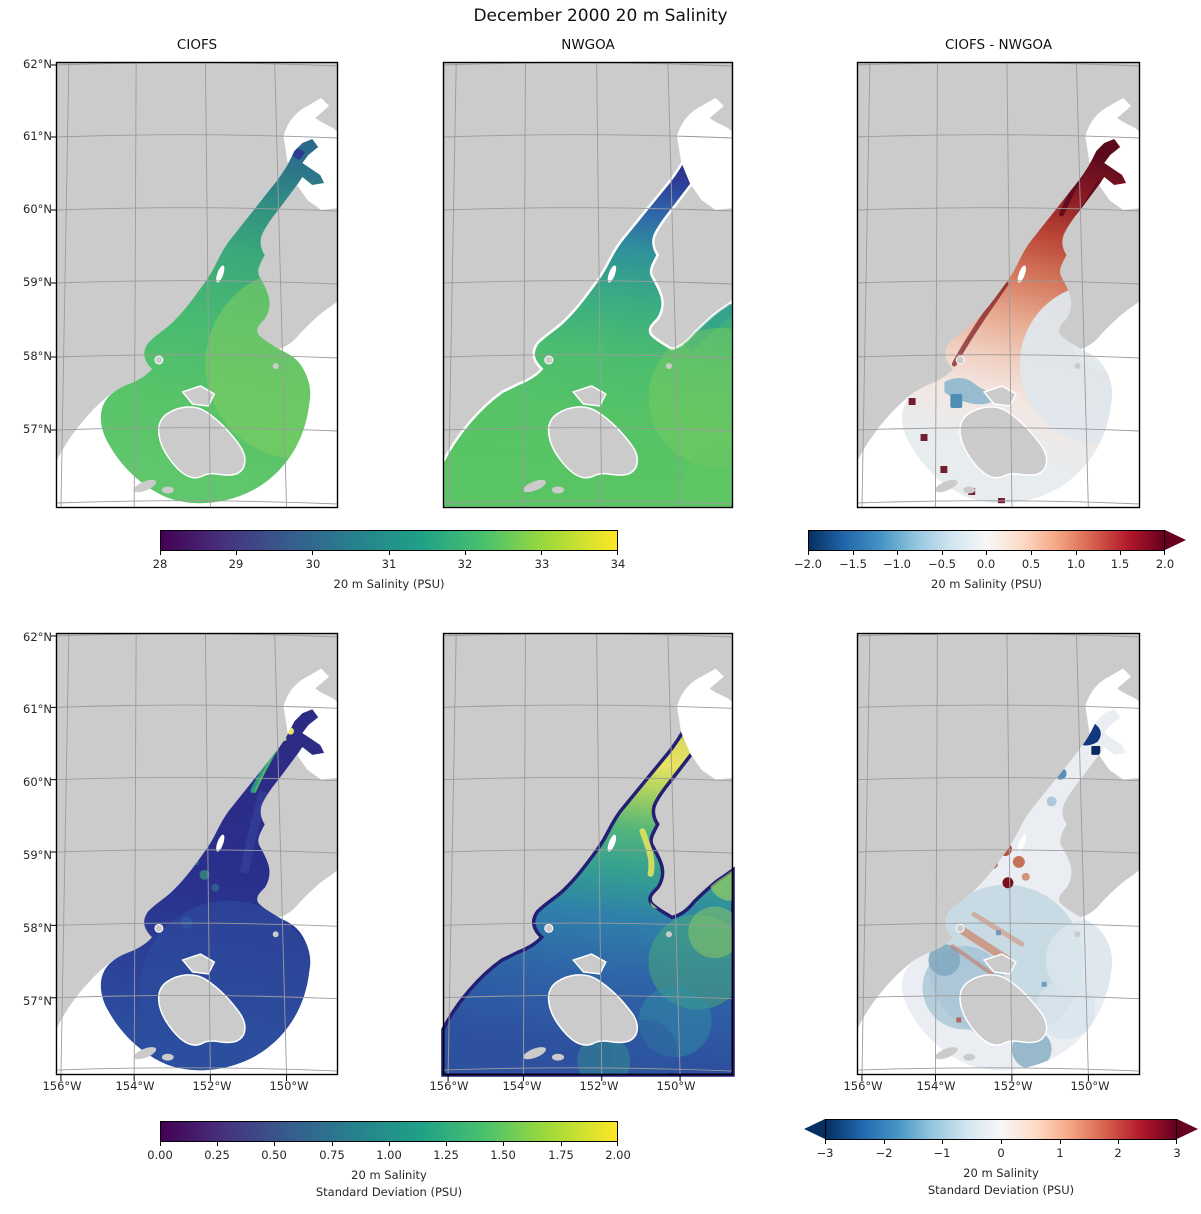 This screenshot has width=1201, height=1214. Describe the element at coordinates (1001, 1173) in the screenshot. I see `colorbar-std-diff-label-line1: 20 m Salinity` at that location.